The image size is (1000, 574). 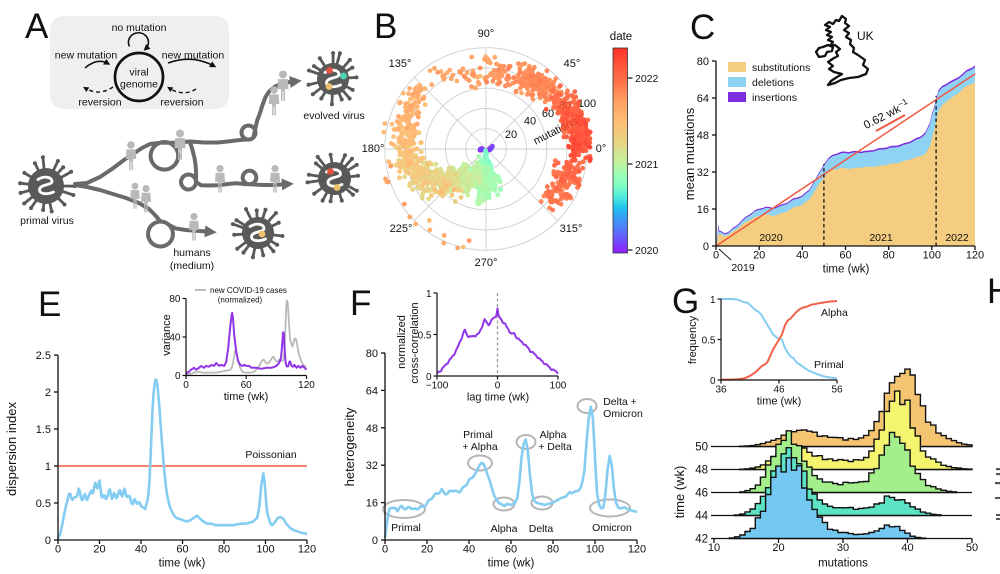 I want to click on svg-text: variance, so click(x=167, y=335).